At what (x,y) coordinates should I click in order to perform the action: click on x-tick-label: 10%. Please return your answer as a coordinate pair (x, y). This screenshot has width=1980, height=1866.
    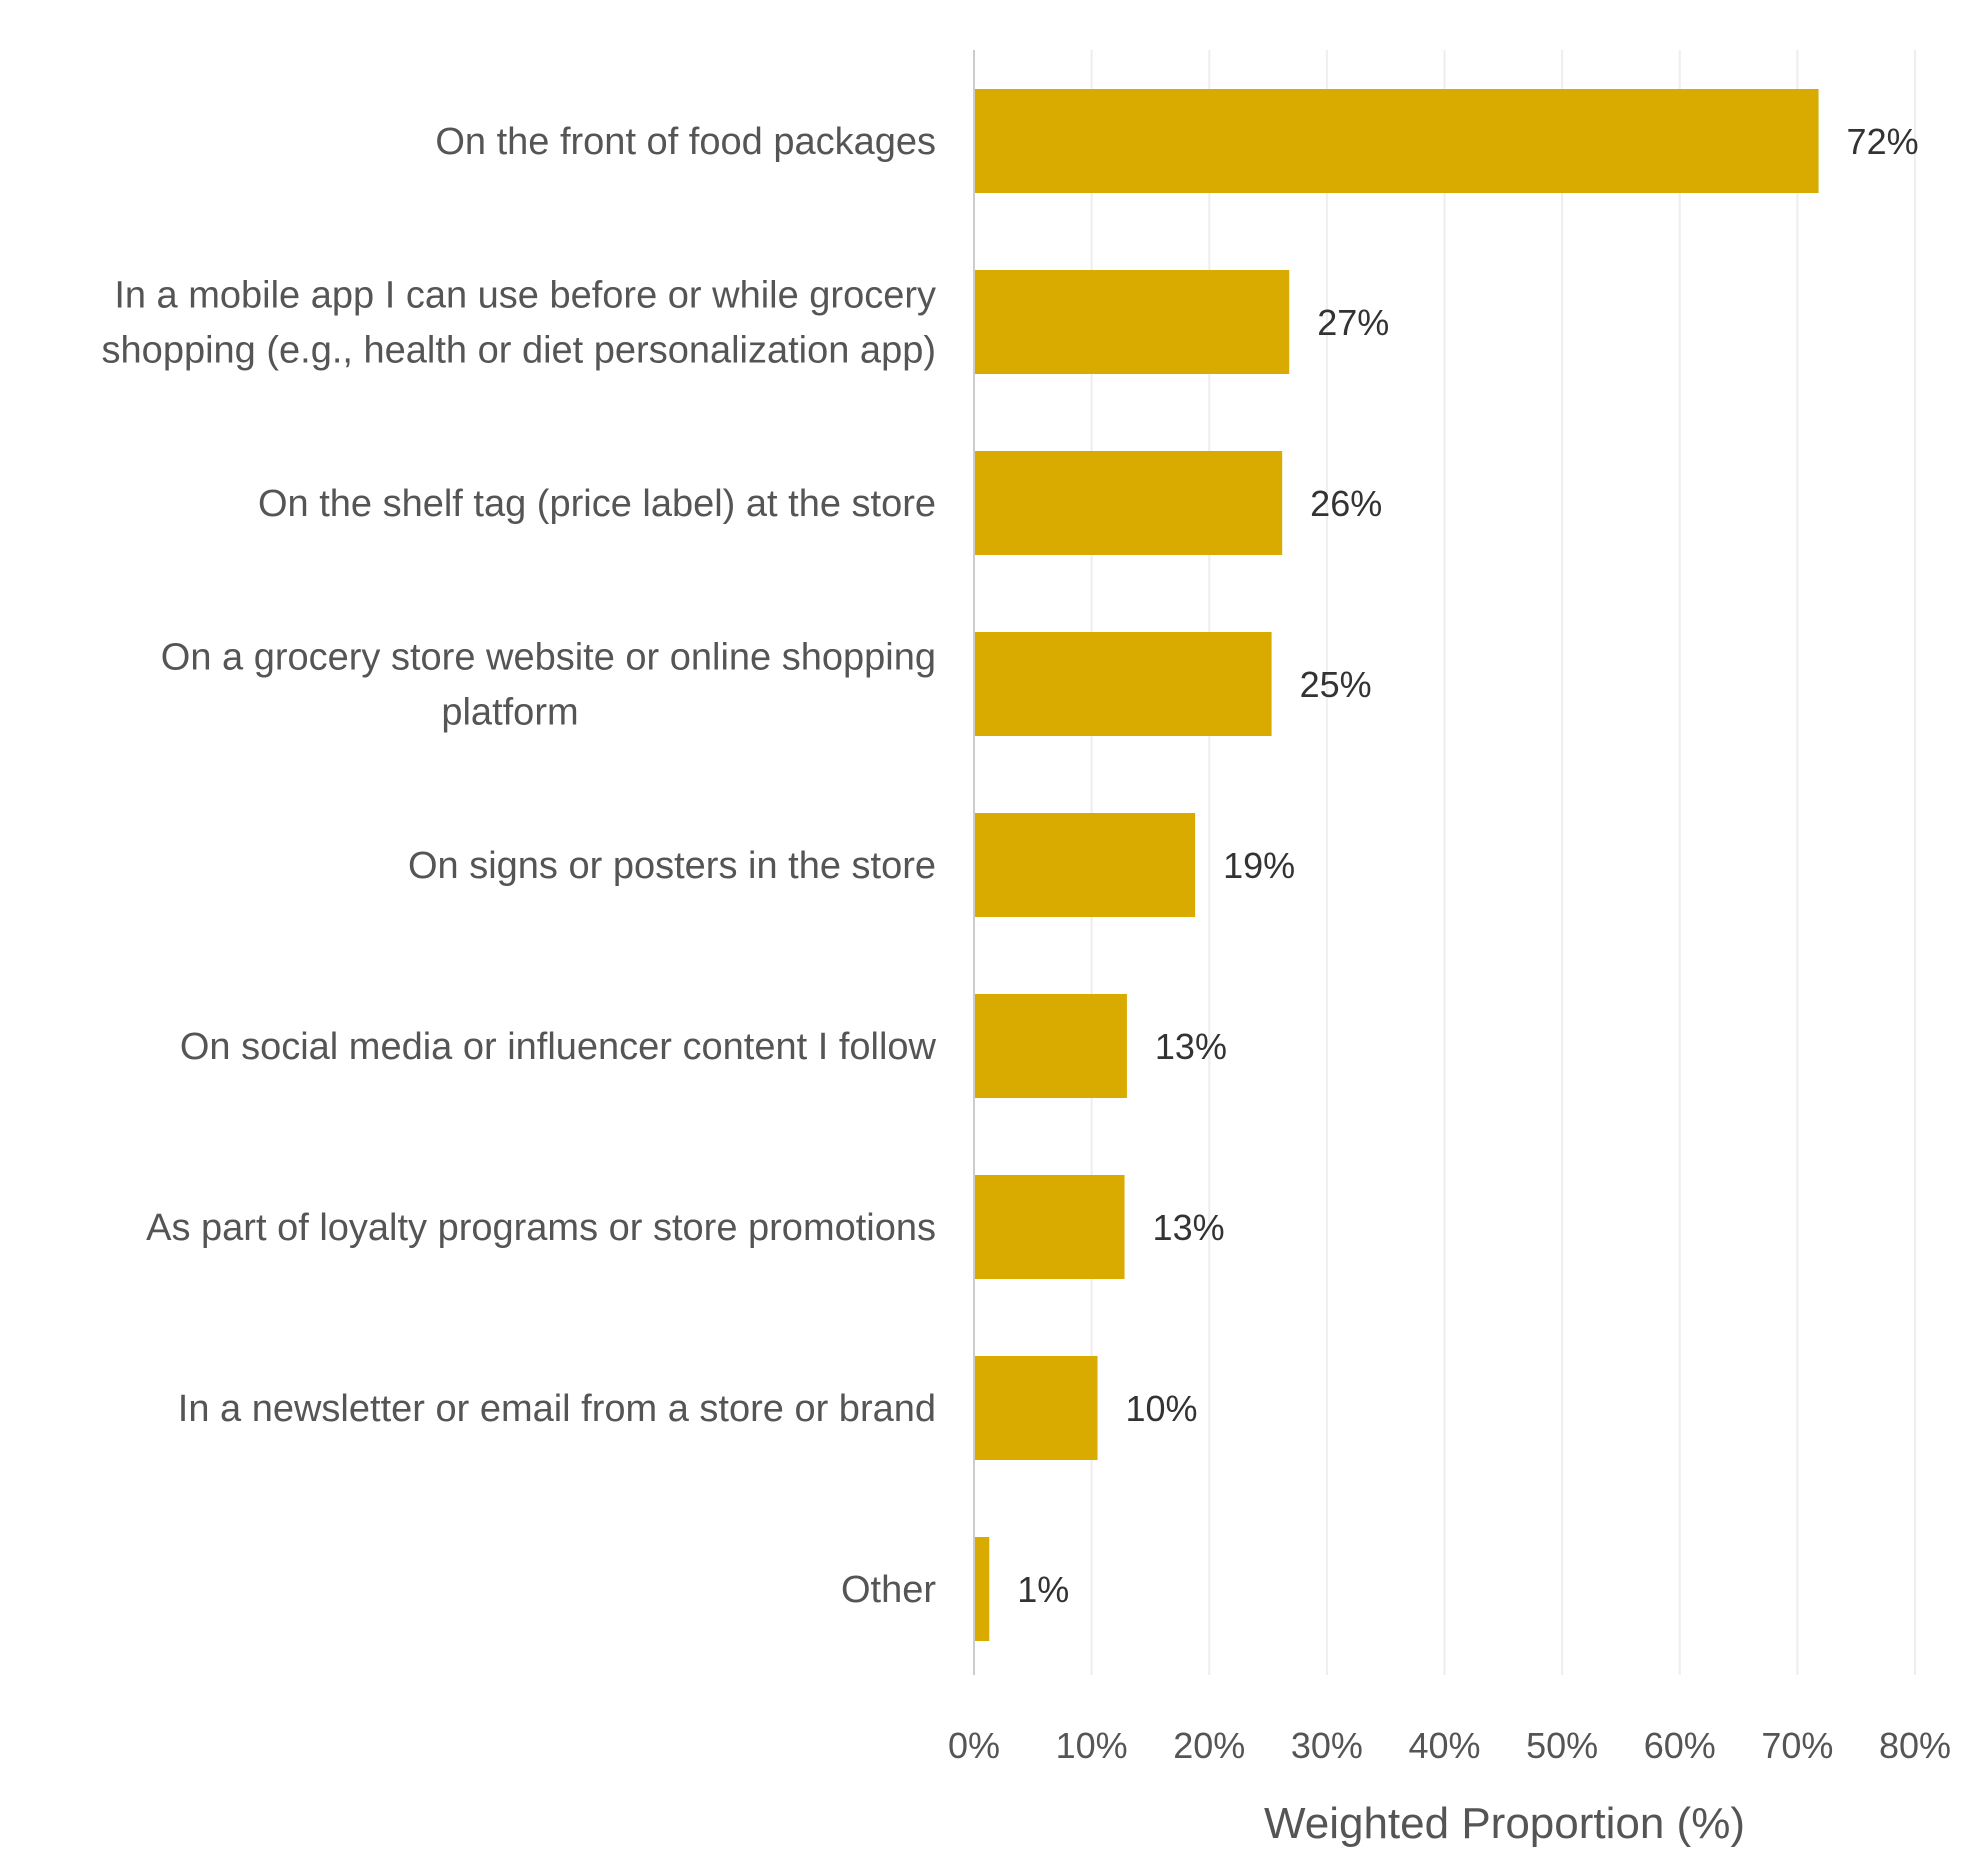
    Looking at the image, I should click on (1092, 1745).